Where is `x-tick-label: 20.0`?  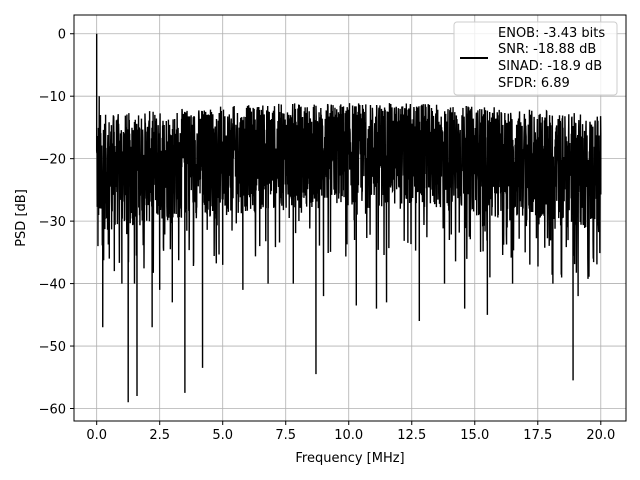
x-tick-label: 20.0 is located at coordinates (600, 435).